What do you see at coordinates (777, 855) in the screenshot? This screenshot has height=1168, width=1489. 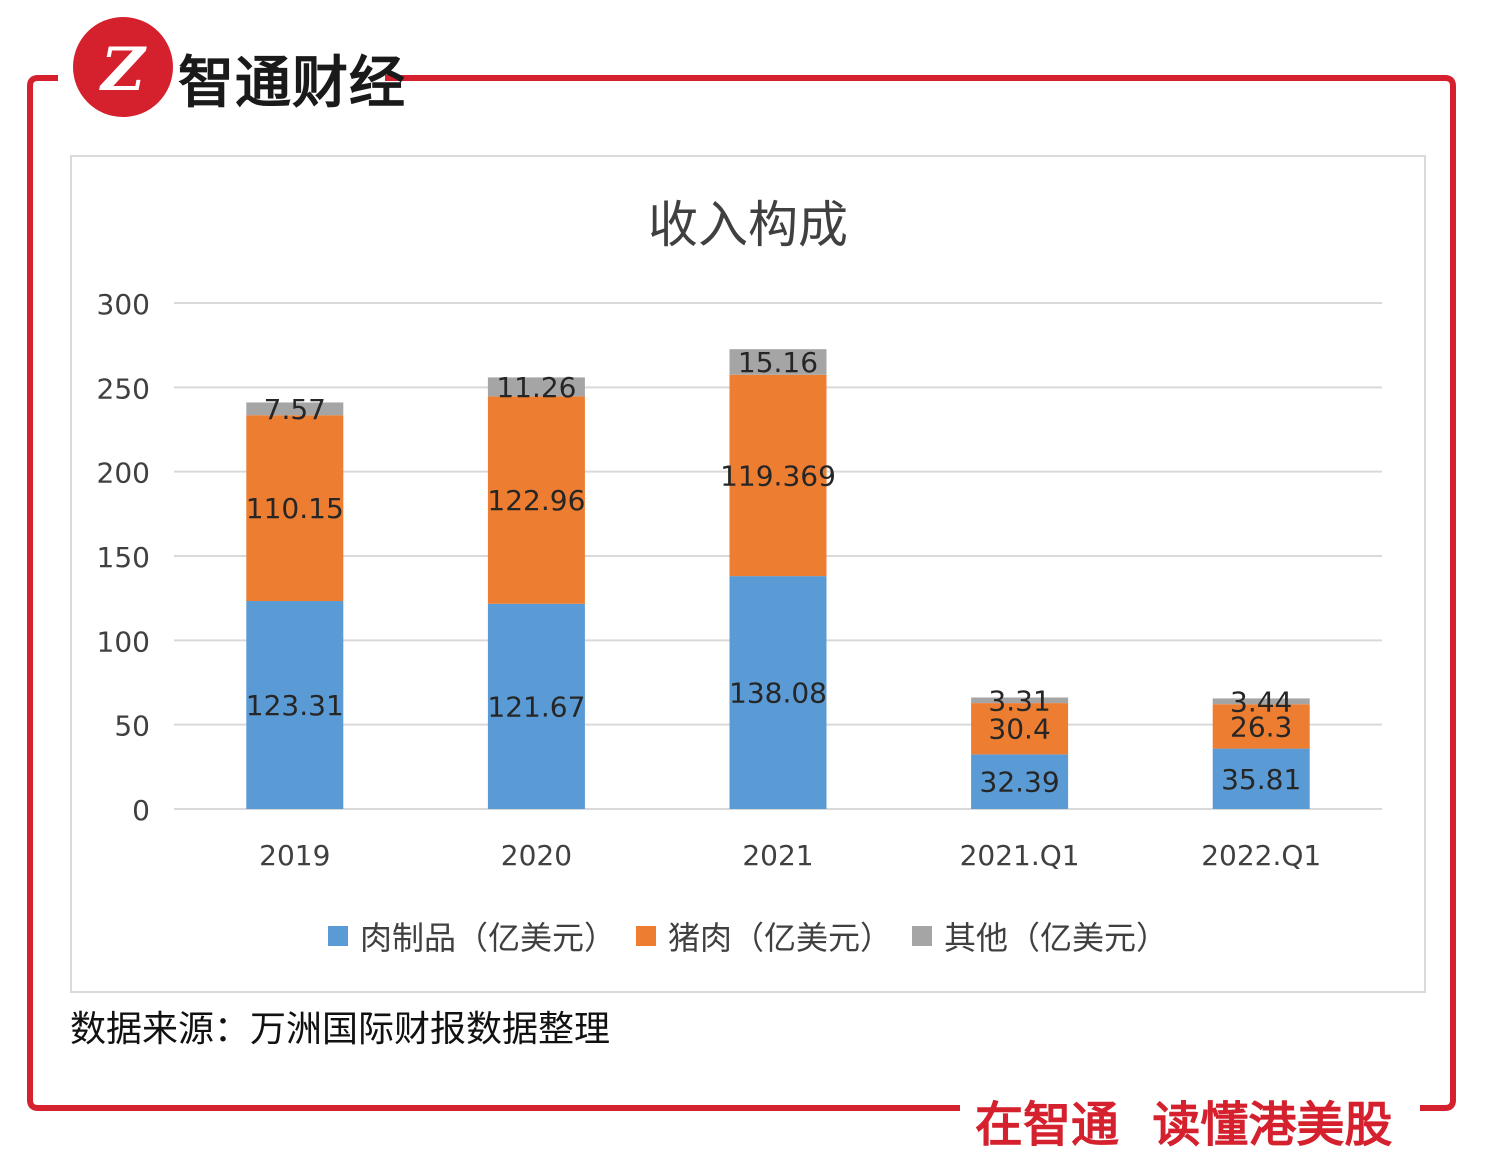 I see `x-tick-label: 2021` at bounding box center [777, 855].